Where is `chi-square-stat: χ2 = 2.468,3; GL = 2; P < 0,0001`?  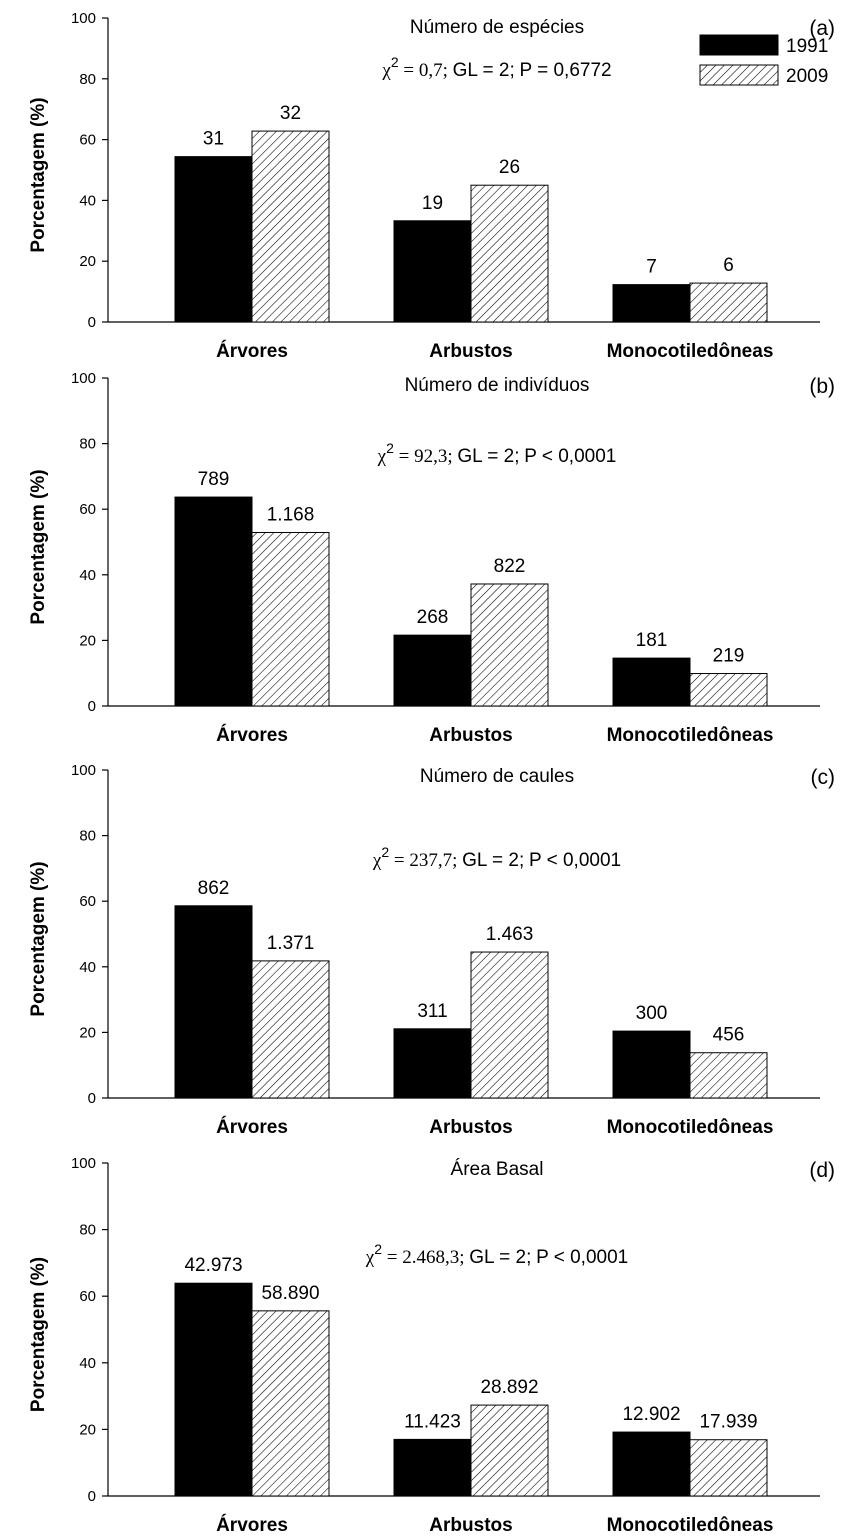
chi-square-stat: χ2 = 2.468,3; GL = 2; P < 0,0001 is located at coordinates (496, 1254).